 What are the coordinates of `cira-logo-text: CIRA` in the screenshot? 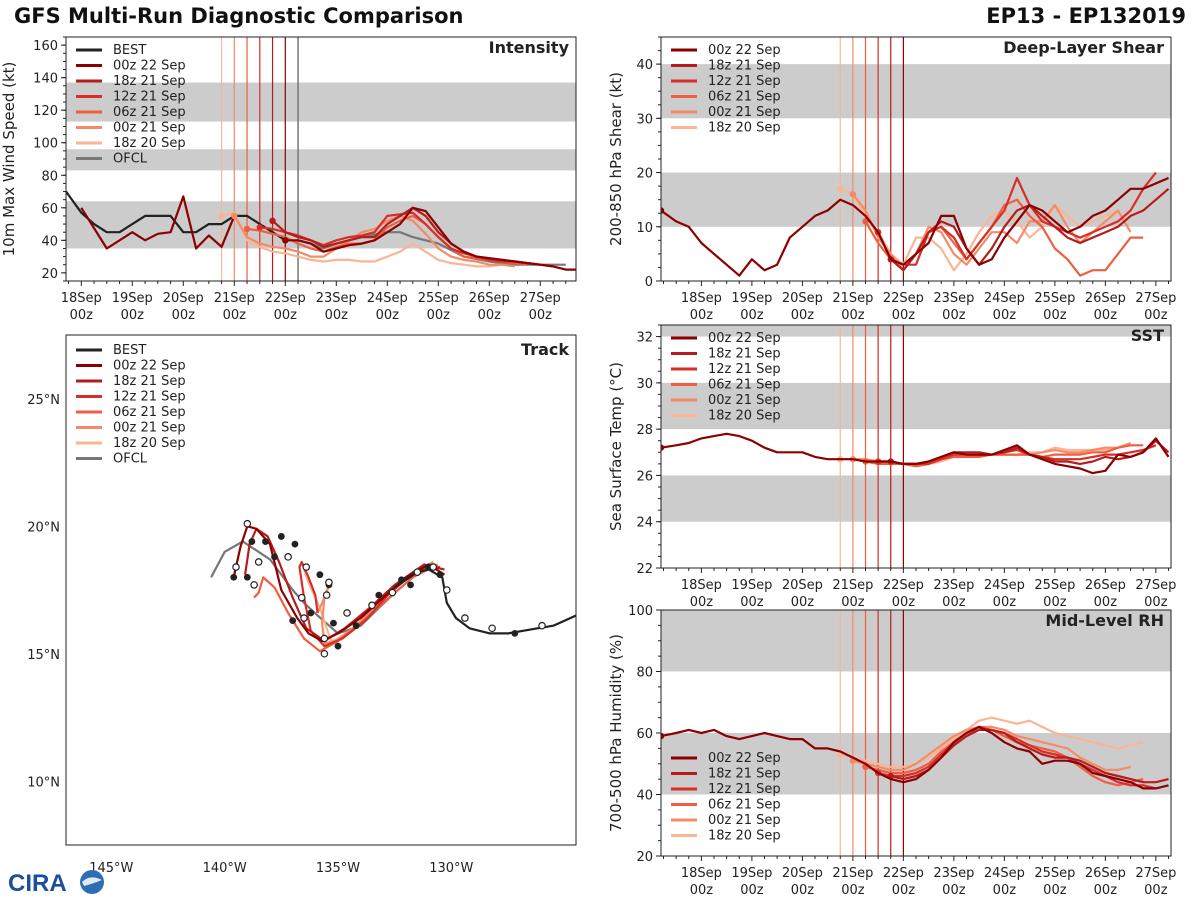 It's located at (37, 883).